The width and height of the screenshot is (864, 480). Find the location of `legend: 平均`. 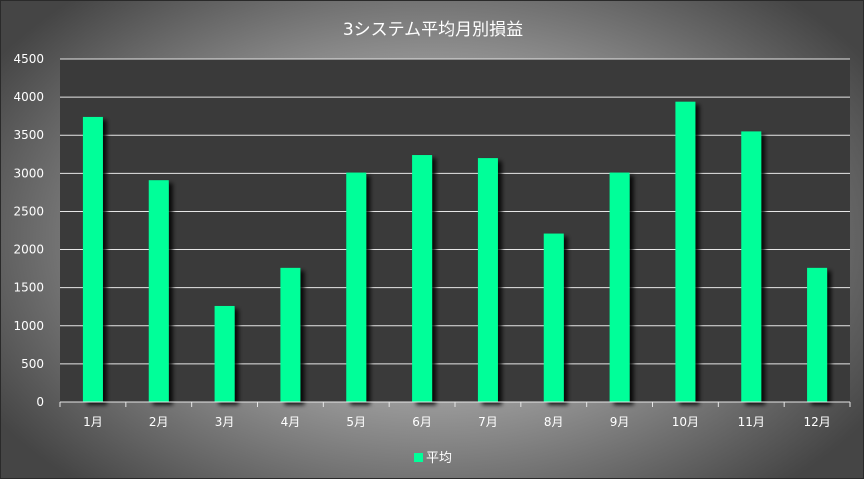

legend: 平均 is located at coordinates (432, 456).